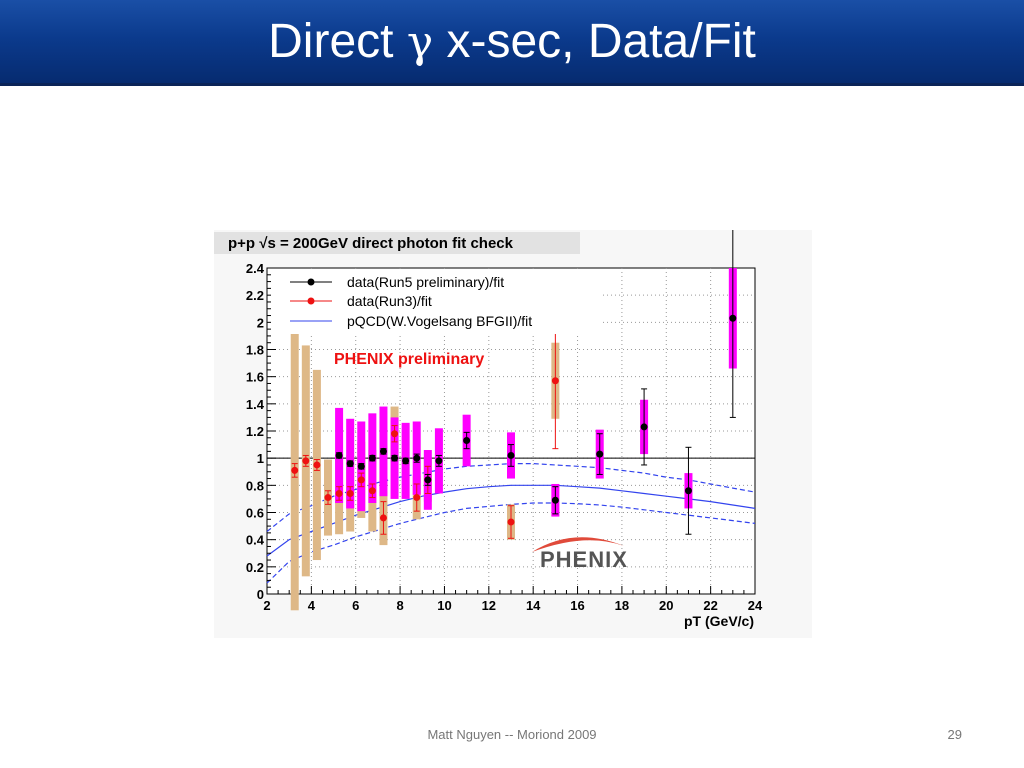 Image resolution: width=1024 pixels, height=768 pixels. I want to click on y-tick-label: 2.2, so click(255, 295).